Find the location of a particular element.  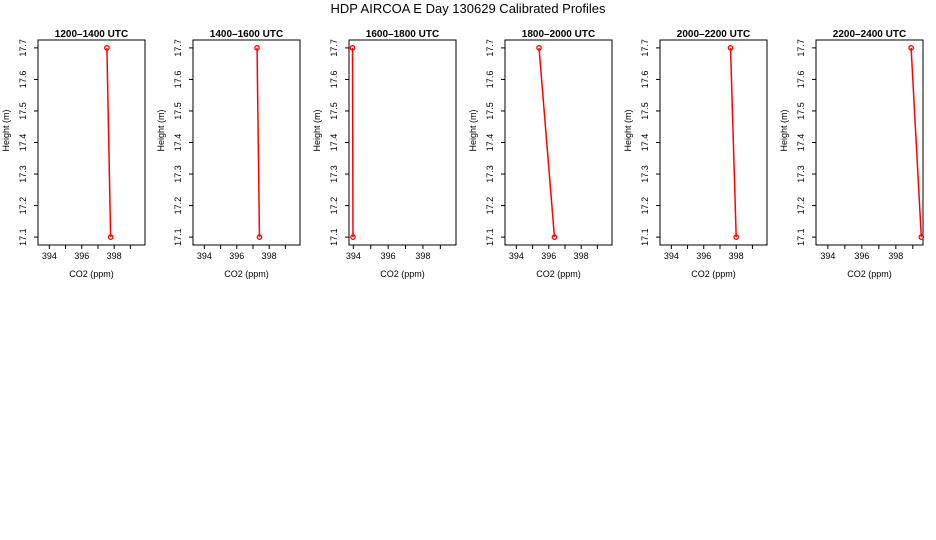

panel-title: 2000–2200 UTC is located at coordinates (713, 34).